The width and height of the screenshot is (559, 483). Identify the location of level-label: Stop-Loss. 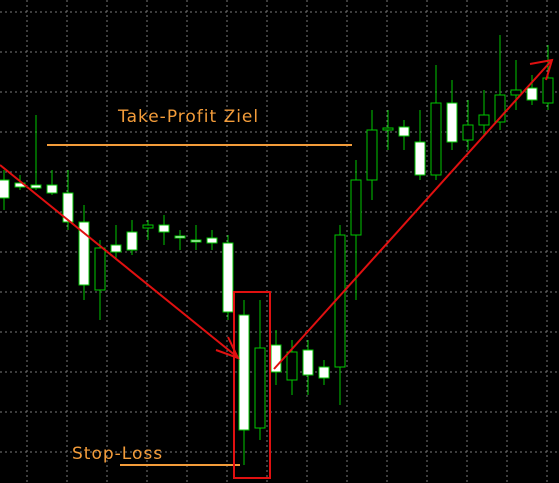
(117, 454).